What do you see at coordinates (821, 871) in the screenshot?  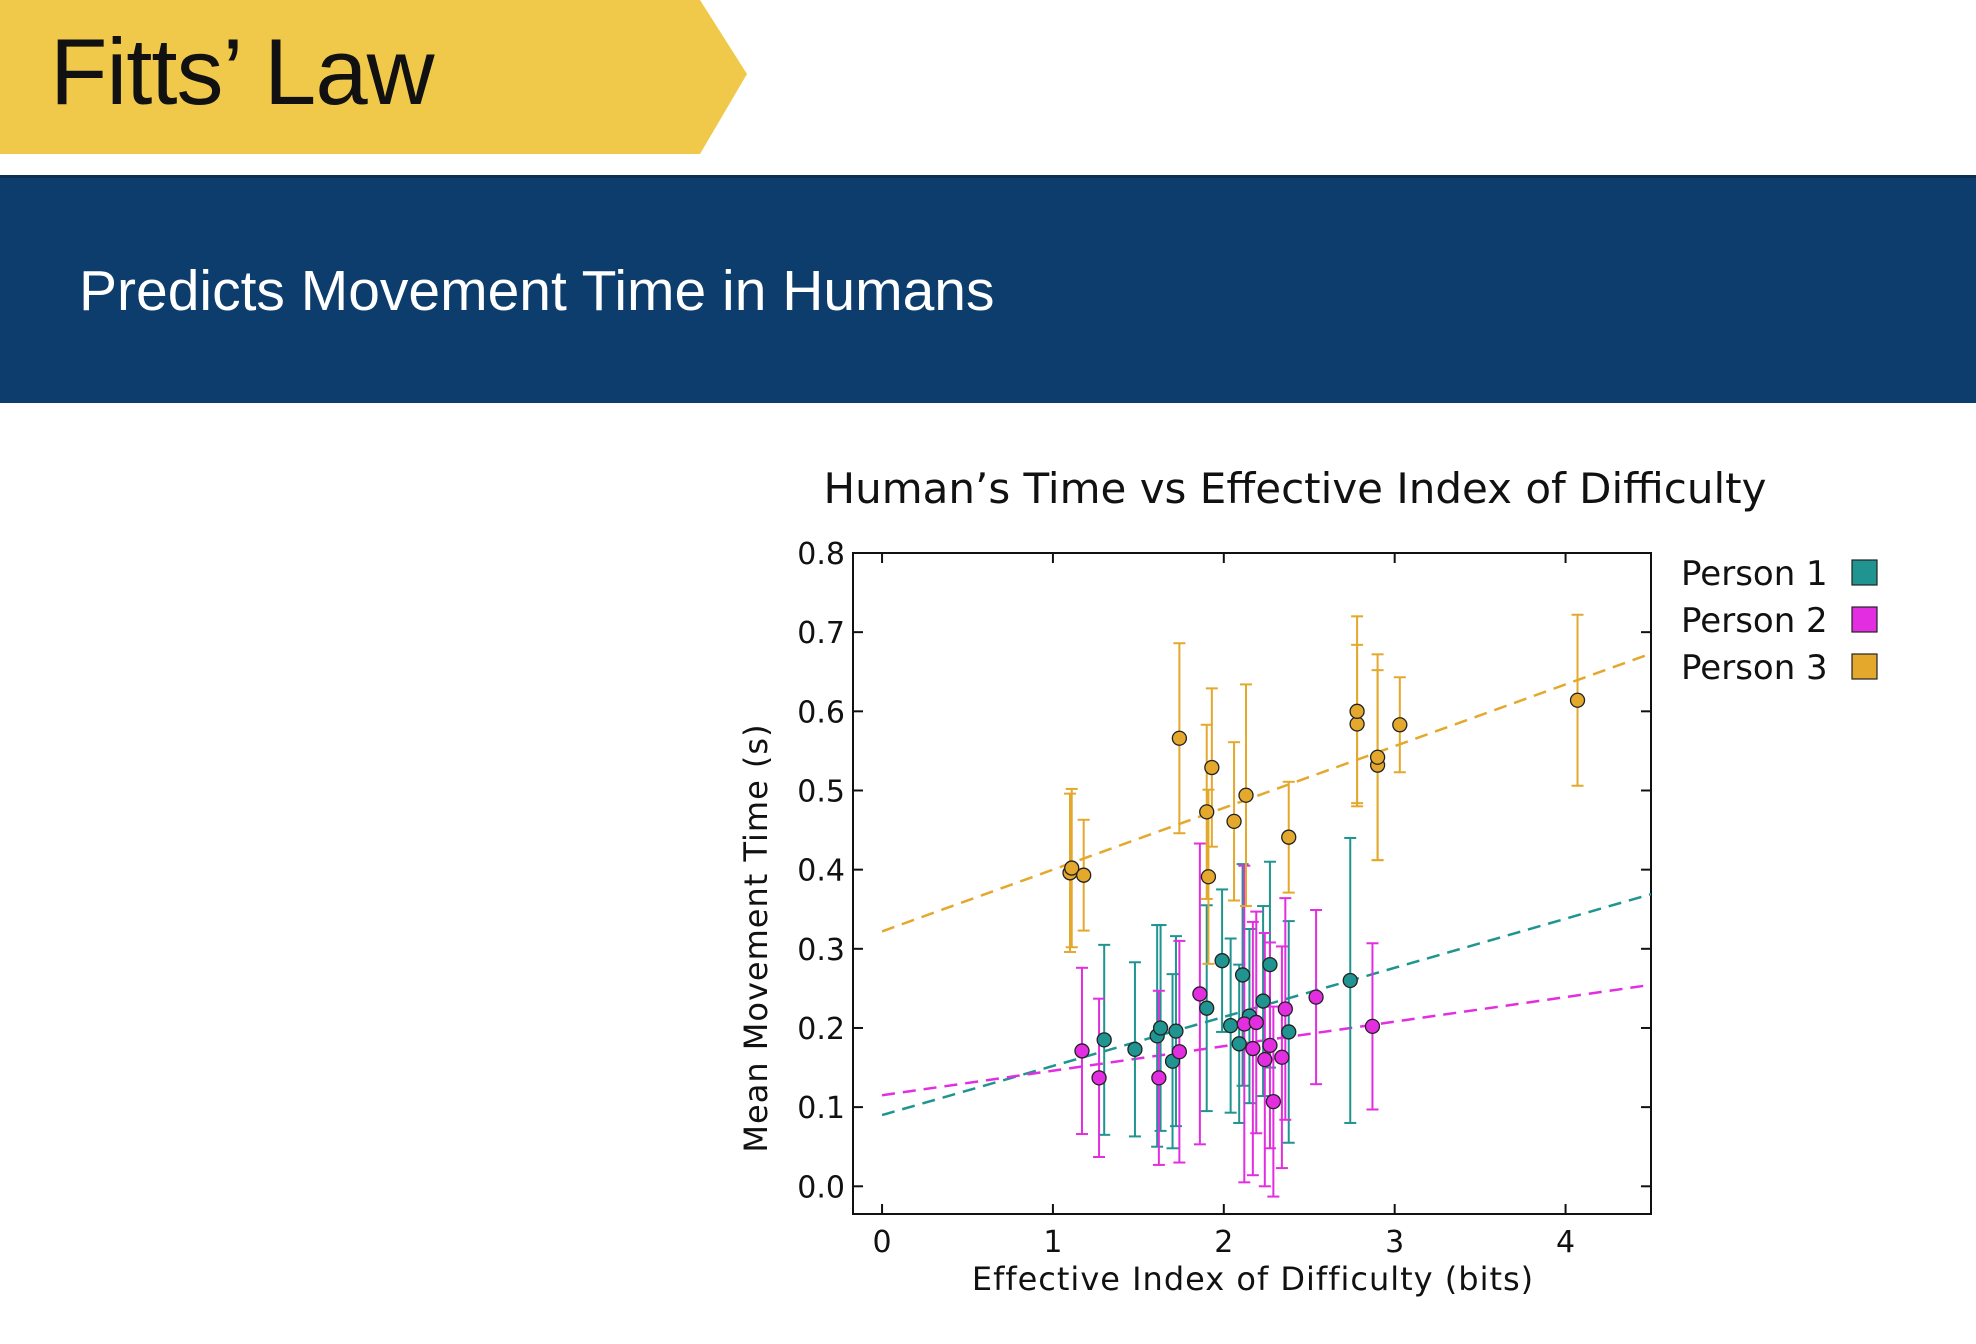 I see `y-tick-label: 0.4` at bounding box center [821, 871].